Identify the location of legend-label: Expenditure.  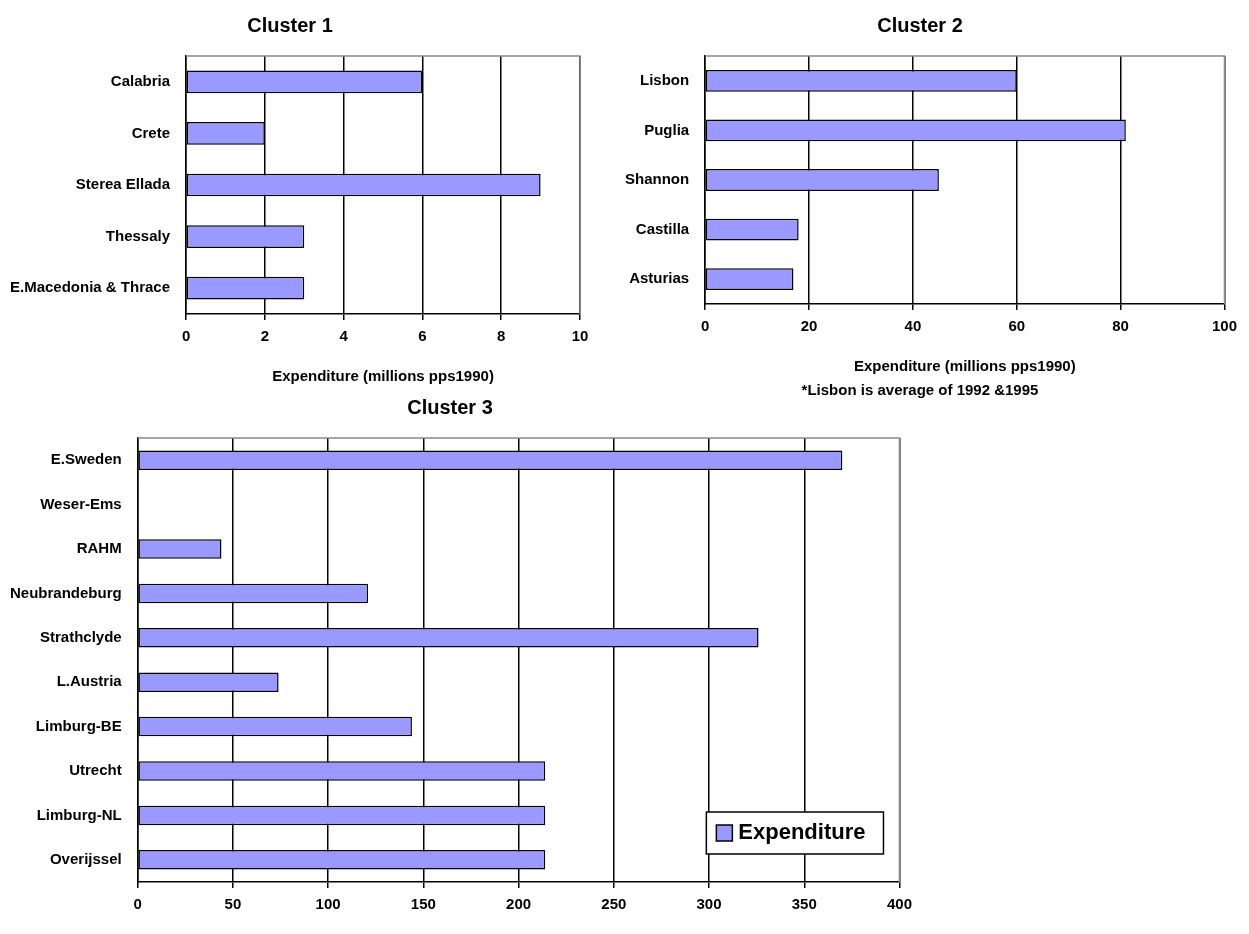
(802, 832).